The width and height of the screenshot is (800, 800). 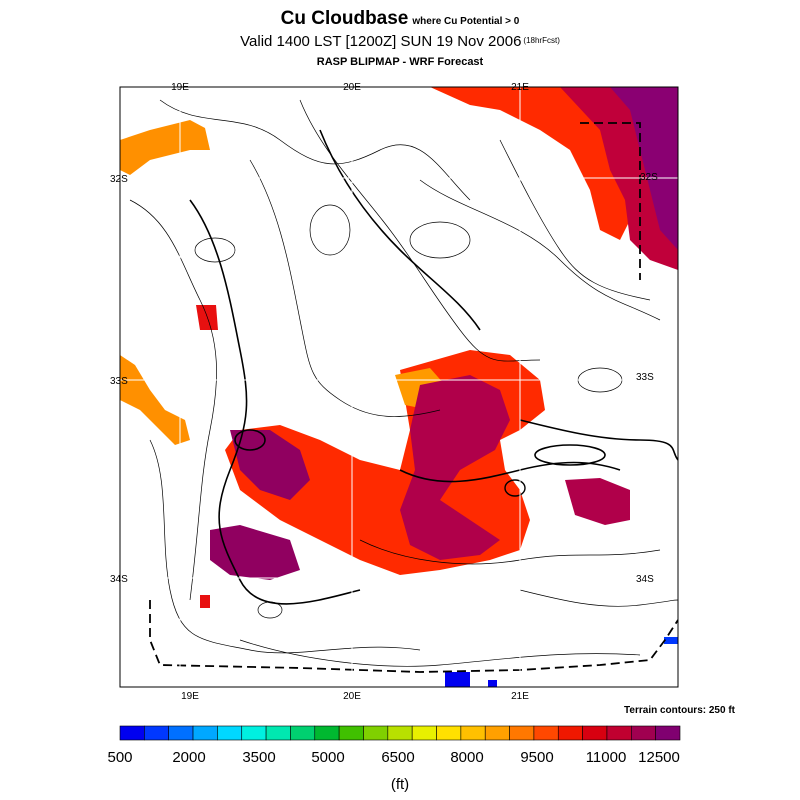 I want to click on colorbar-label: 3500, so click(x=259, y=757).